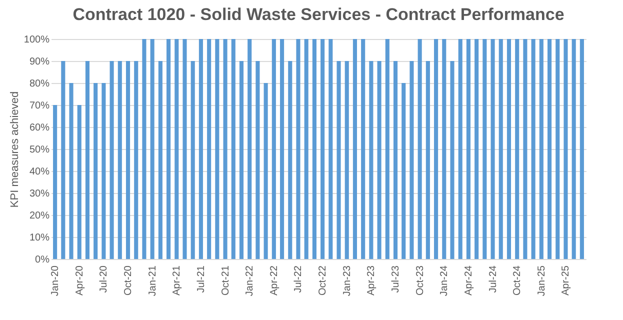  I want to click on y-tick-label: 0%, so click(42, 260).